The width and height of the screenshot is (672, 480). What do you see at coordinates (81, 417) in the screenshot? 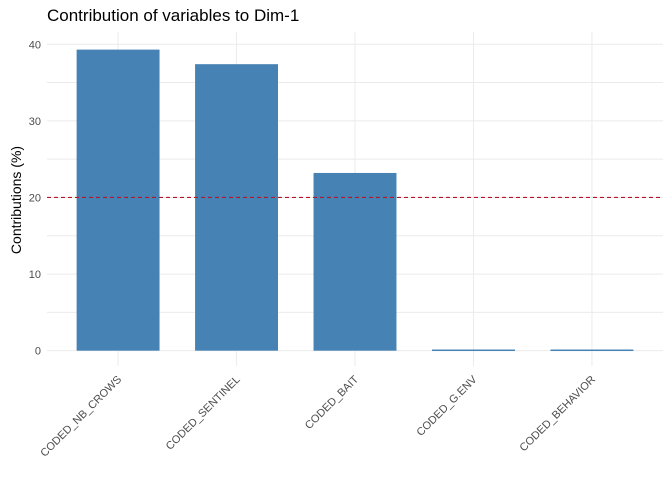
I see `x-tick-label: CODED_NB_CROWS` at bounding box center [81, 417].